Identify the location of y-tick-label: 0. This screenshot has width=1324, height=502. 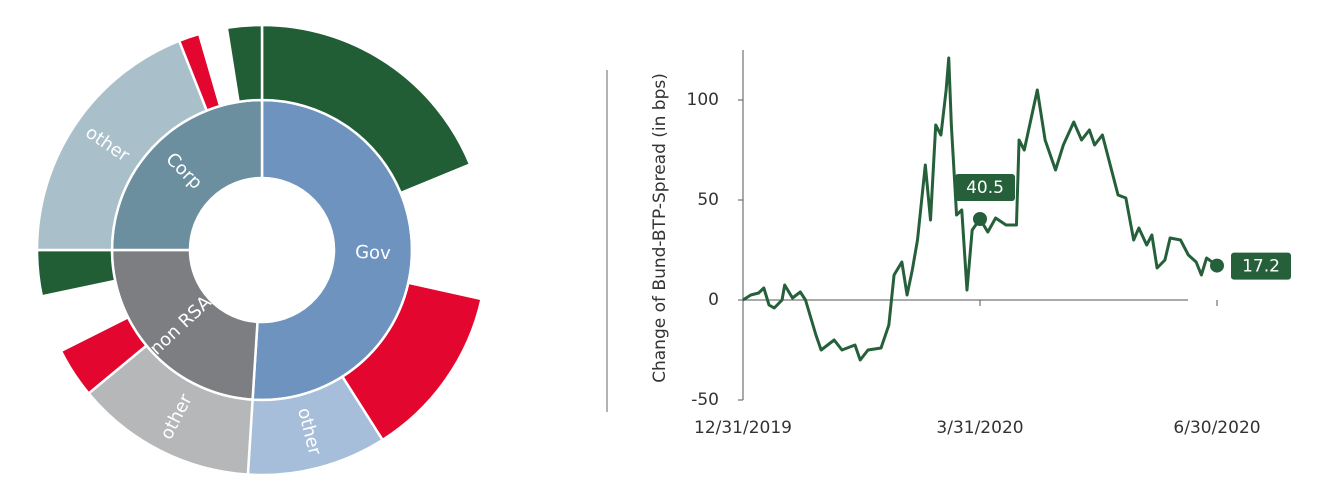
(713, 300).